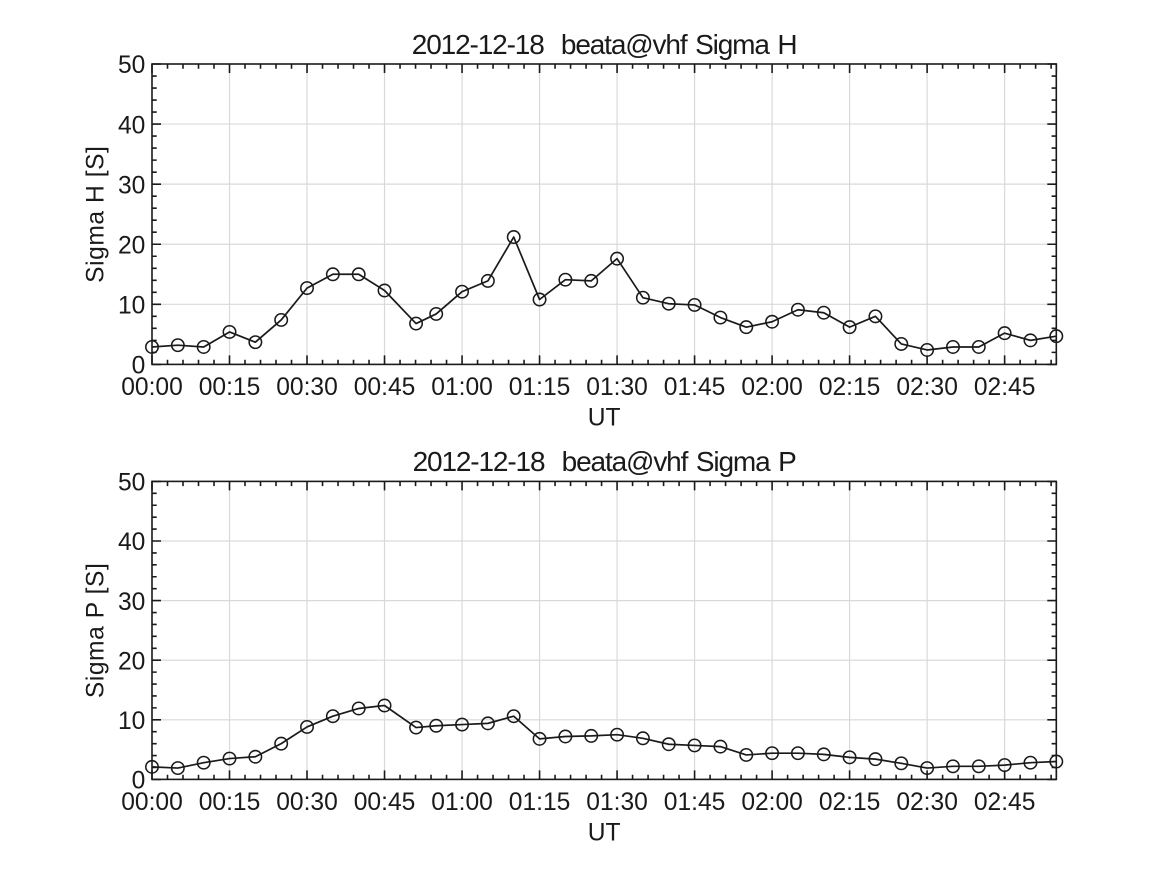 The image size is (1167, 875). I want to click on svg-text: Sigma H [S], so click(96, 214).